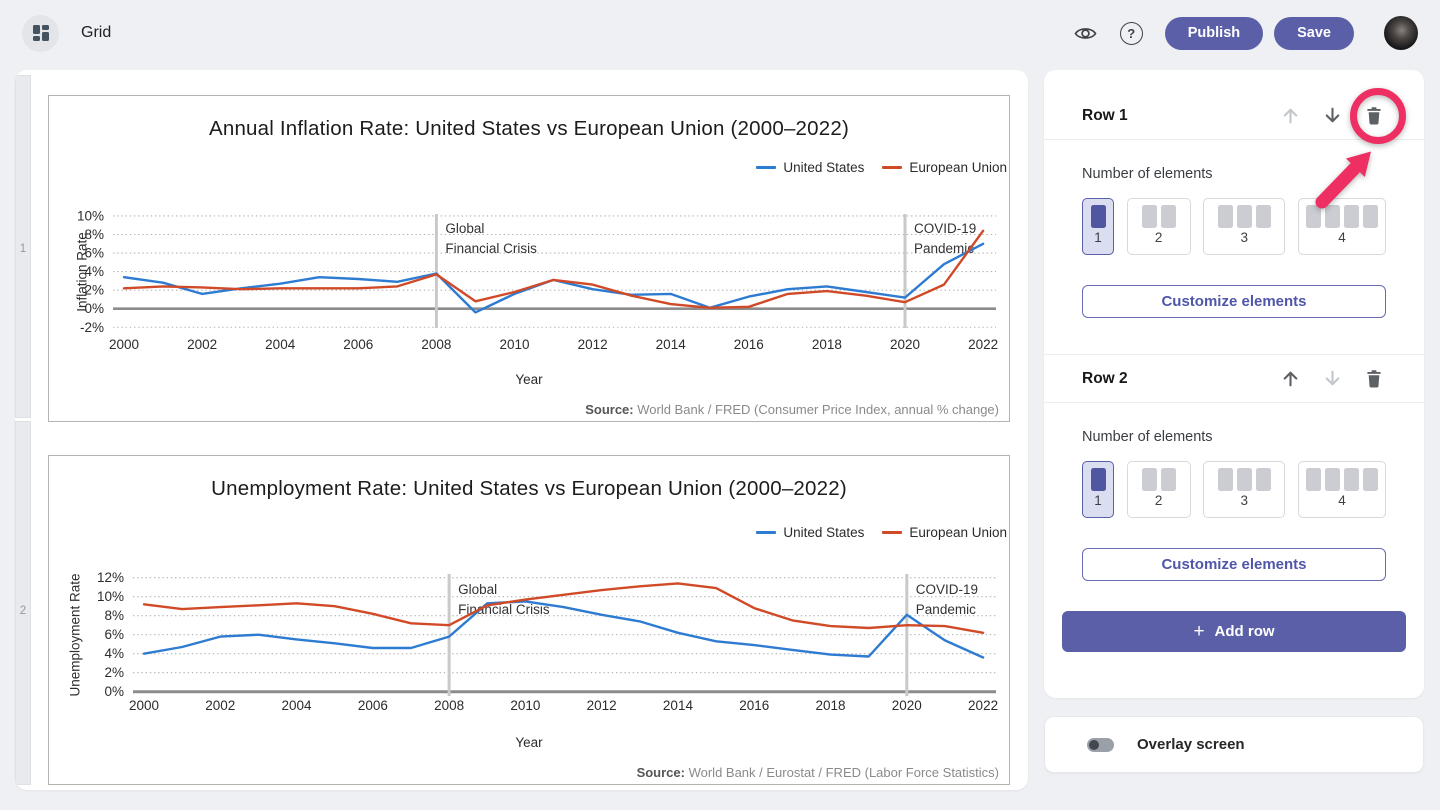 The image size is (1440, 810). I want to click on y-tick-label: 8%, so click(94, 234).